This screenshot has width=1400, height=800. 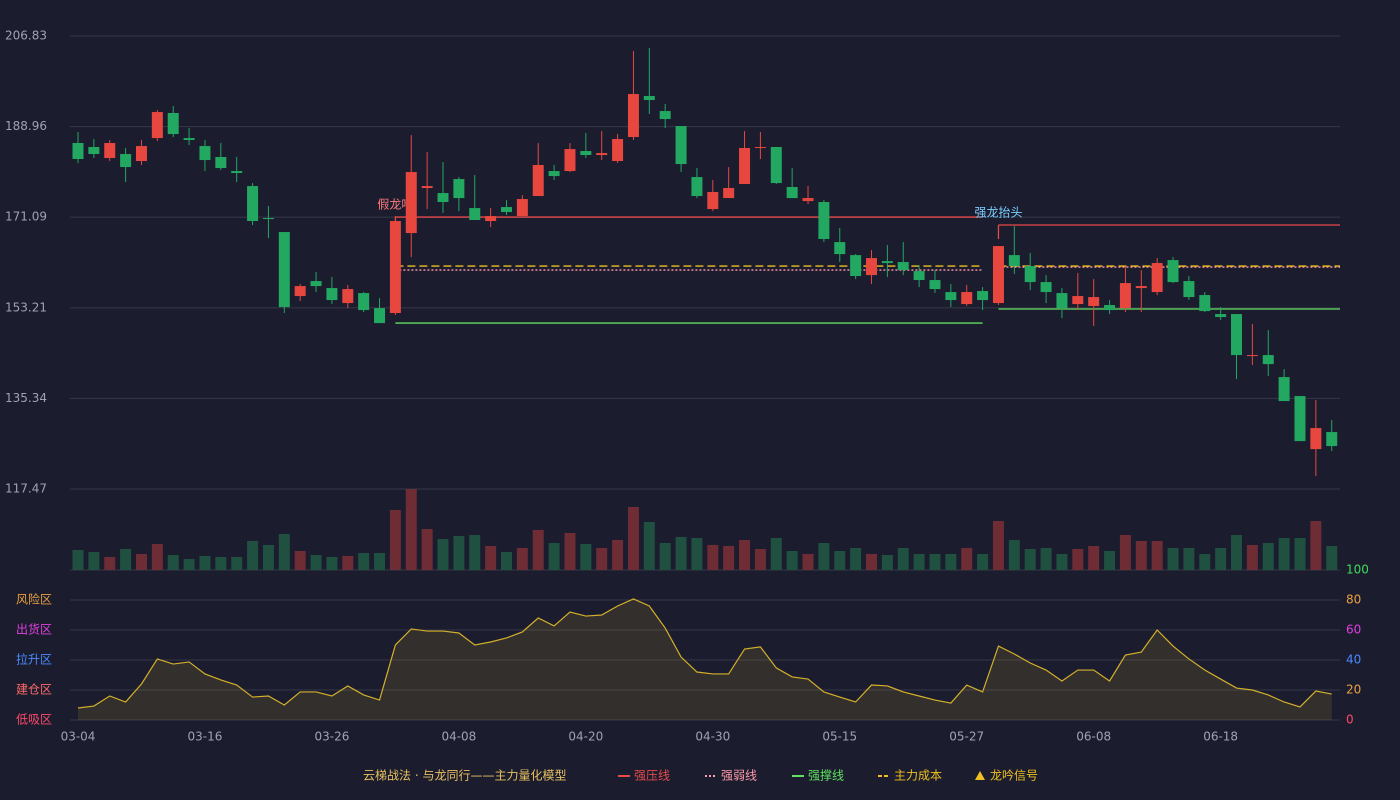 What do you see at coordinates (34, 690) in the screenshot?
I see `zone-label: 建仓区` at bounding box center [34, 690].